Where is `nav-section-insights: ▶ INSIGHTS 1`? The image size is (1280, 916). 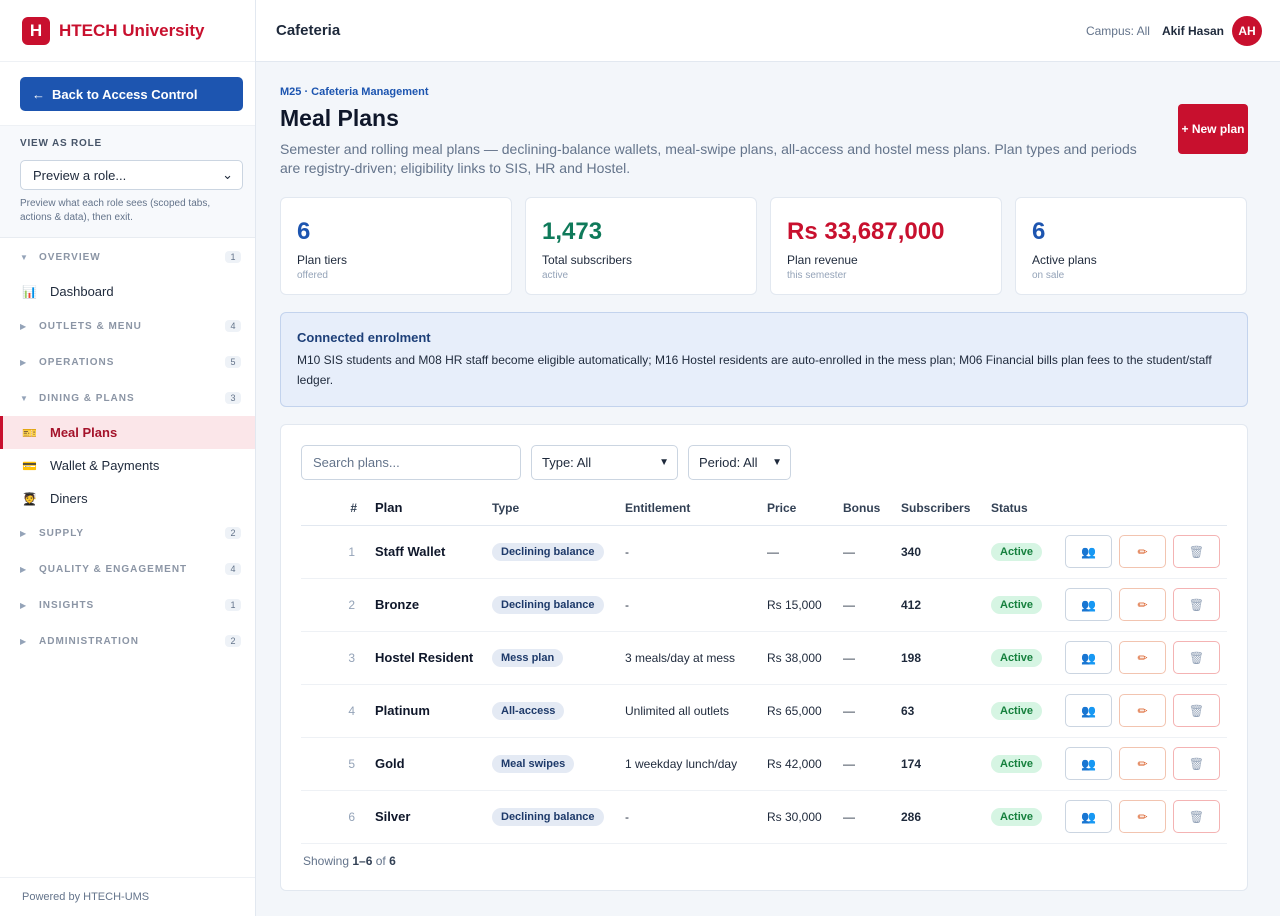 nav-section-insights: ▶ INSIGHTS 1 is located at coordinates (127, 605).